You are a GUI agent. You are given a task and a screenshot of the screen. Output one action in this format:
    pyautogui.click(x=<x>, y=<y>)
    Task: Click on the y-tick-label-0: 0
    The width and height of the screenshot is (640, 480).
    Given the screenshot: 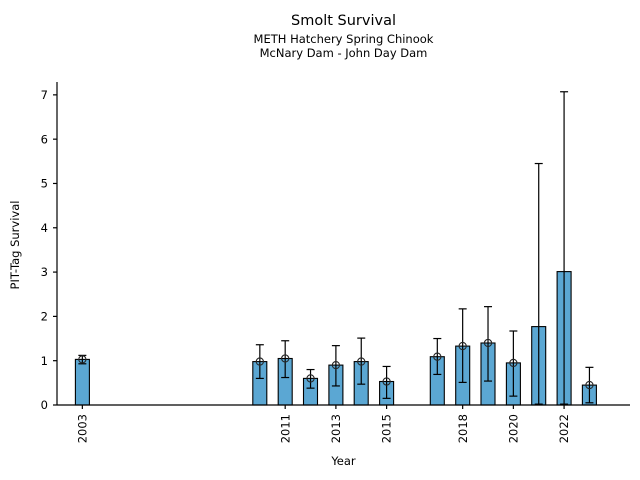 What is the action you would take?
    pyautogui.click(x=44, y=405)
    